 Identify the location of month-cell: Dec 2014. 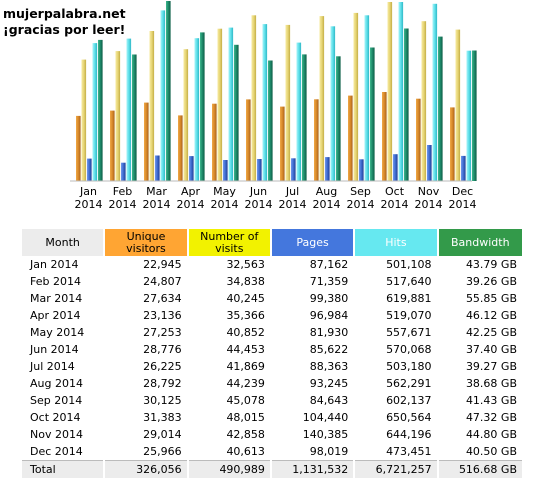
(56, 451).